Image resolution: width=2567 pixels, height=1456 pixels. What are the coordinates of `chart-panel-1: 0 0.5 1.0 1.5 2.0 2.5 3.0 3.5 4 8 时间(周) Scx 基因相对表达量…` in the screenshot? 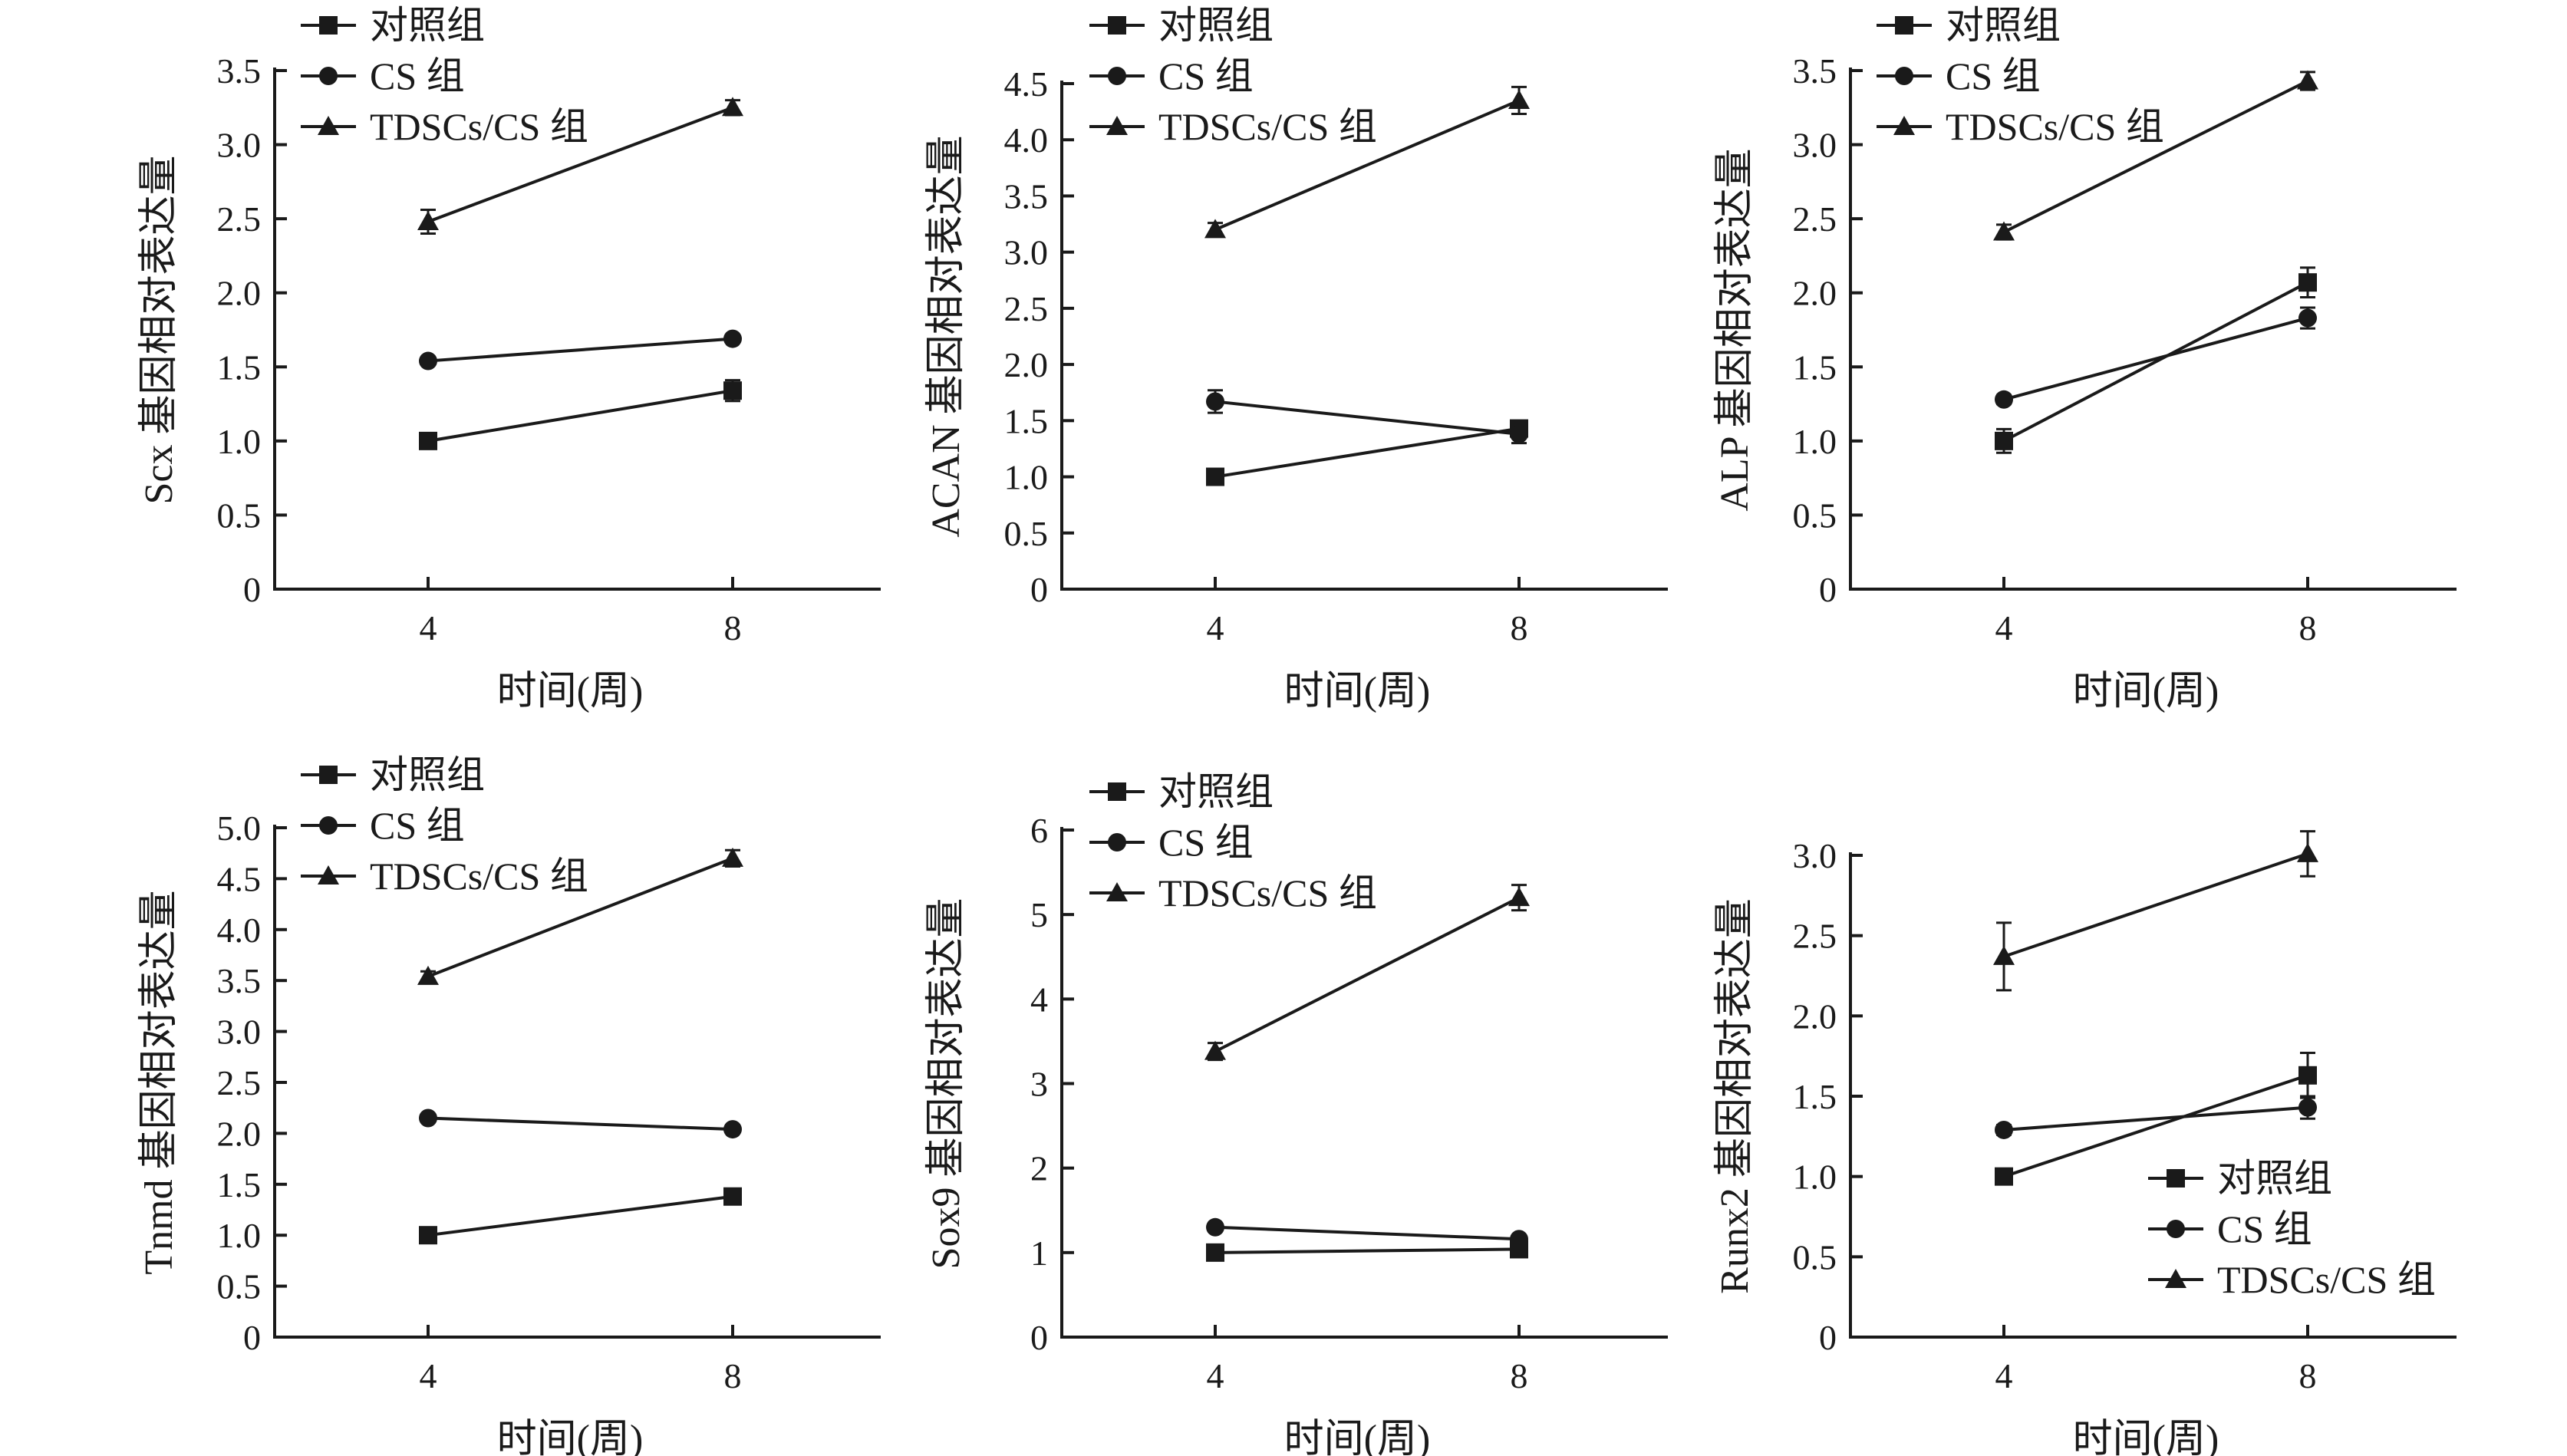 It's located at (509, 358).